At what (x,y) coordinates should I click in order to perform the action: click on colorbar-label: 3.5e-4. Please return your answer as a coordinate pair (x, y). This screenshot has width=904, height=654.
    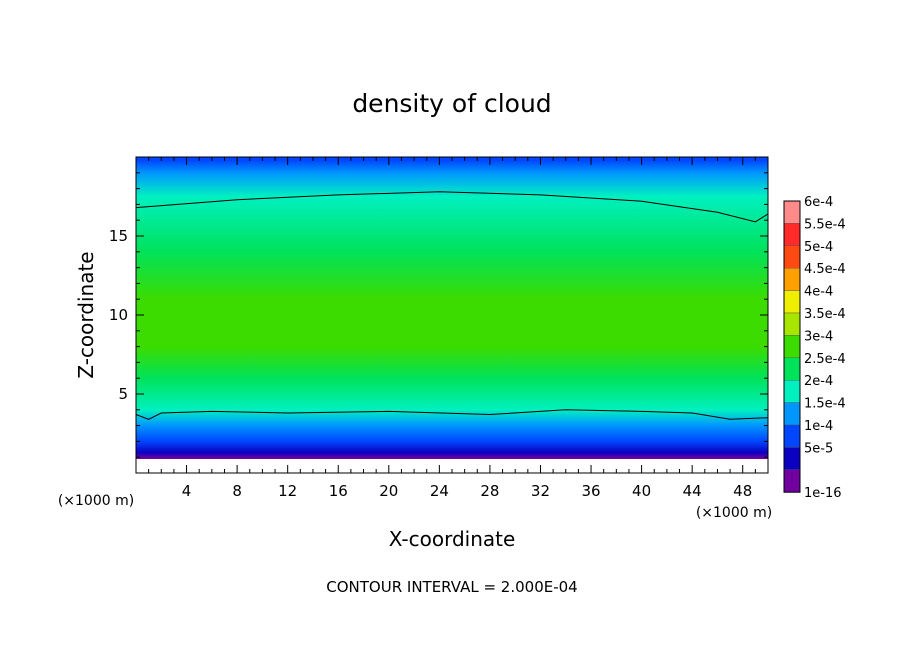
    Looking at the image, I should click on (825, 314).